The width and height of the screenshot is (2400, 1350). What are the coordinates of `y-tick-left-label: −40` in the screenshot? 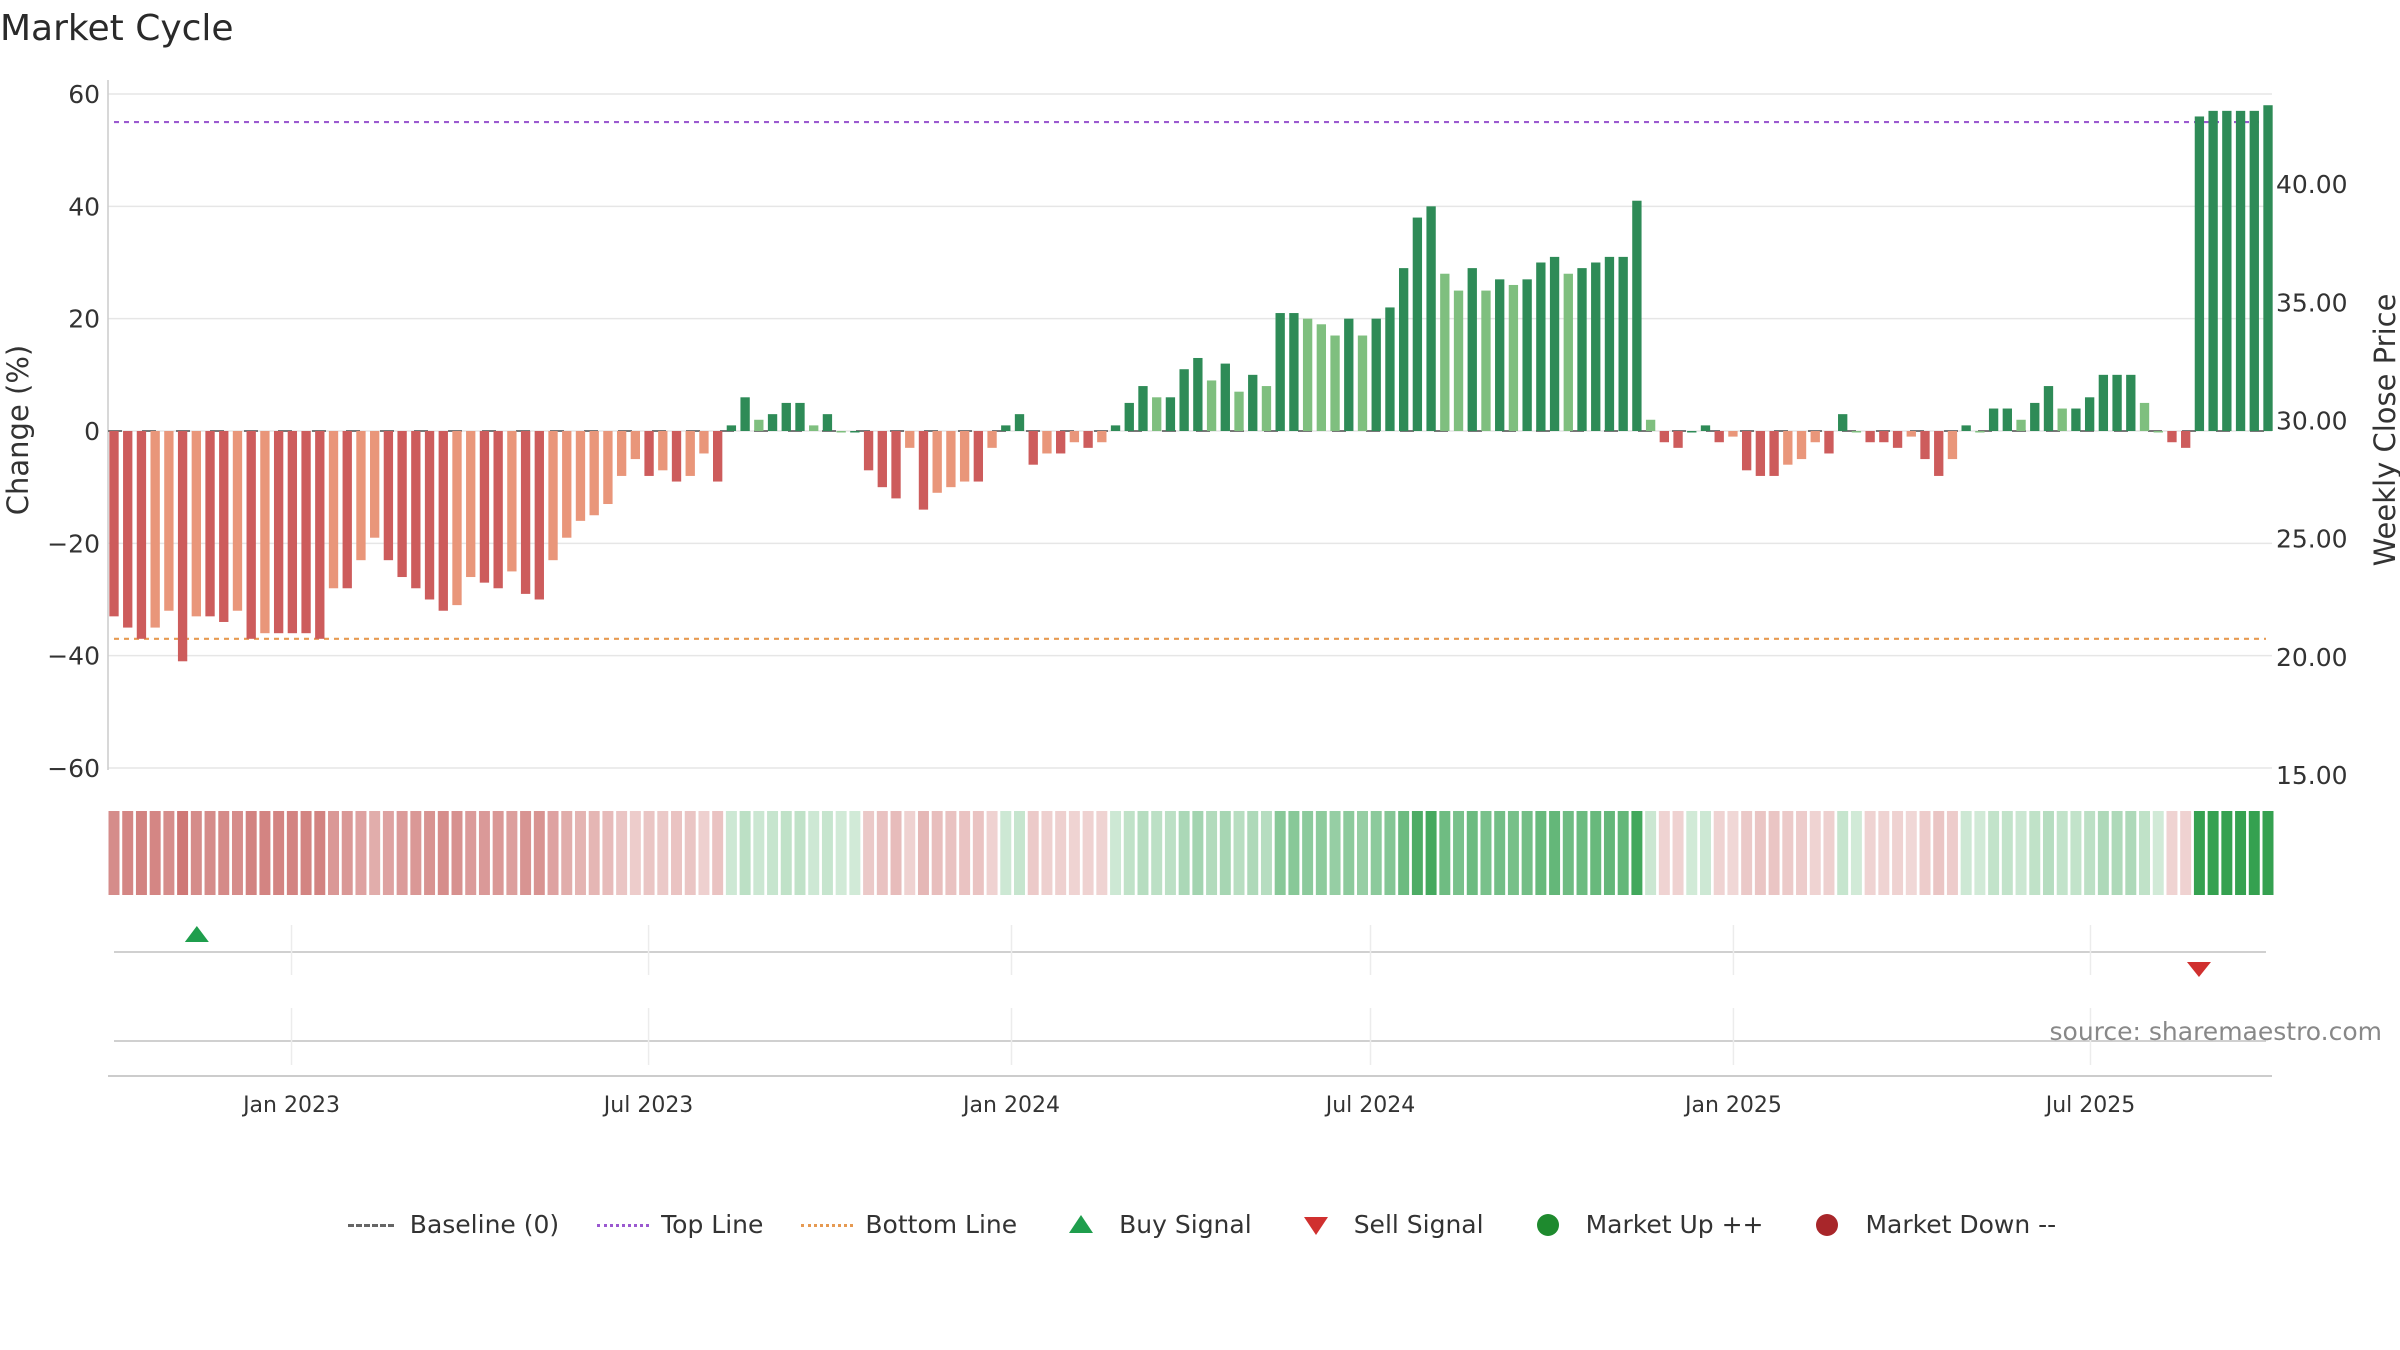 It's located at (73, 656).